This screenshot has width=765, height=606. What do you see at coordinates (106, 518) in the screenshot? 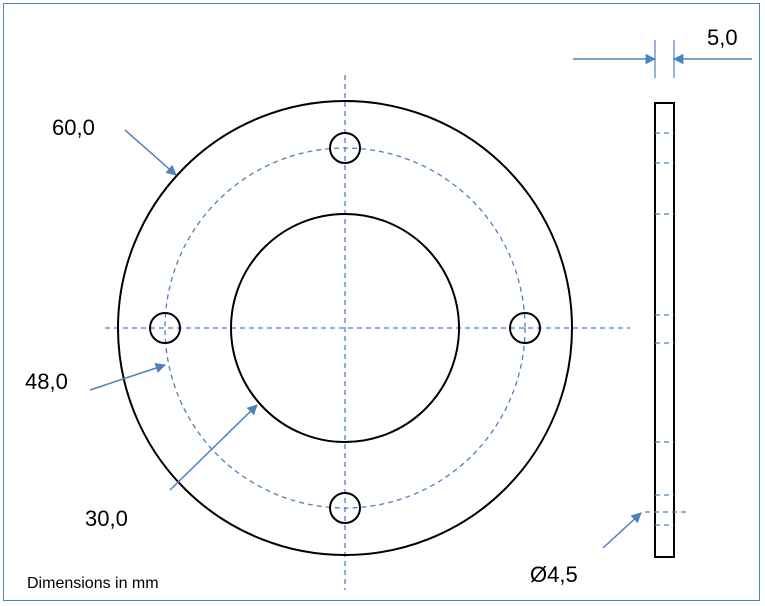
I see `inner-diameter-label: 30,0` at bounding box center [106, 518].